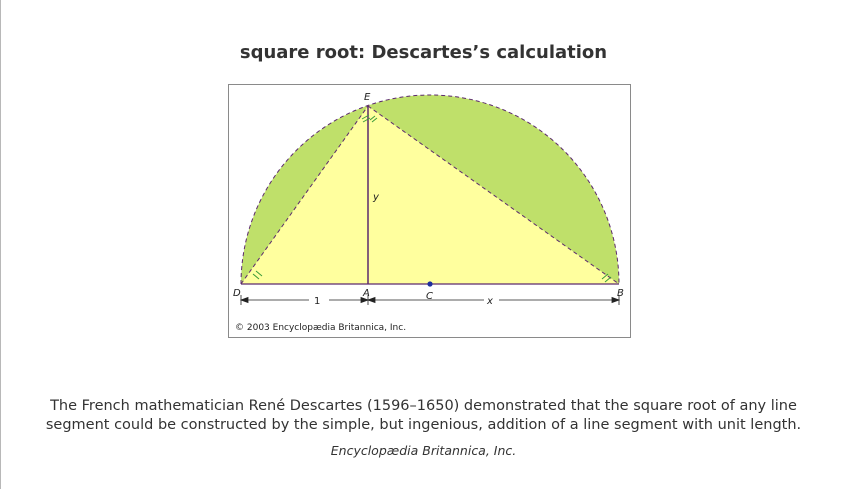 This screenshot has width=845, height=489. Describe the element at coordinates (489, 301) in the screenshot. I see `label-x: x` at that location.